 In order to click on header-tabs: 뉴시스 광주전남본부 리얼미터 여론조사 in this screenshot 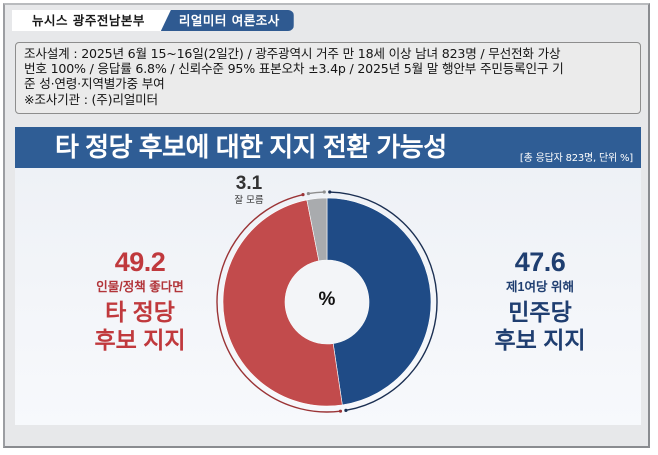, I will do `click(153, 20)`.